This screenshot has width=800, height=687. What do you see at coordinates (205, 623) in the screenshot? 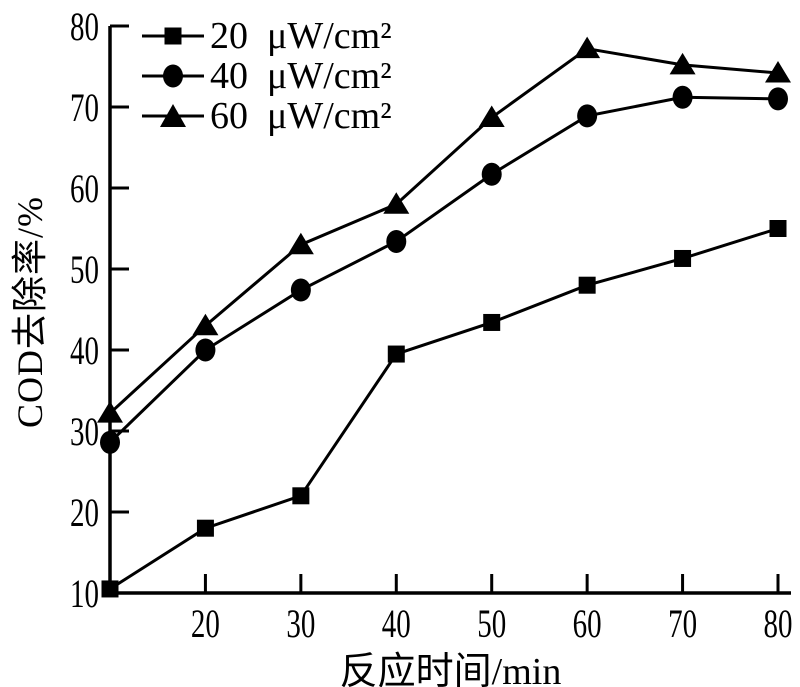
I see `x-tick-label: 20` at bounding box center [205, 623].